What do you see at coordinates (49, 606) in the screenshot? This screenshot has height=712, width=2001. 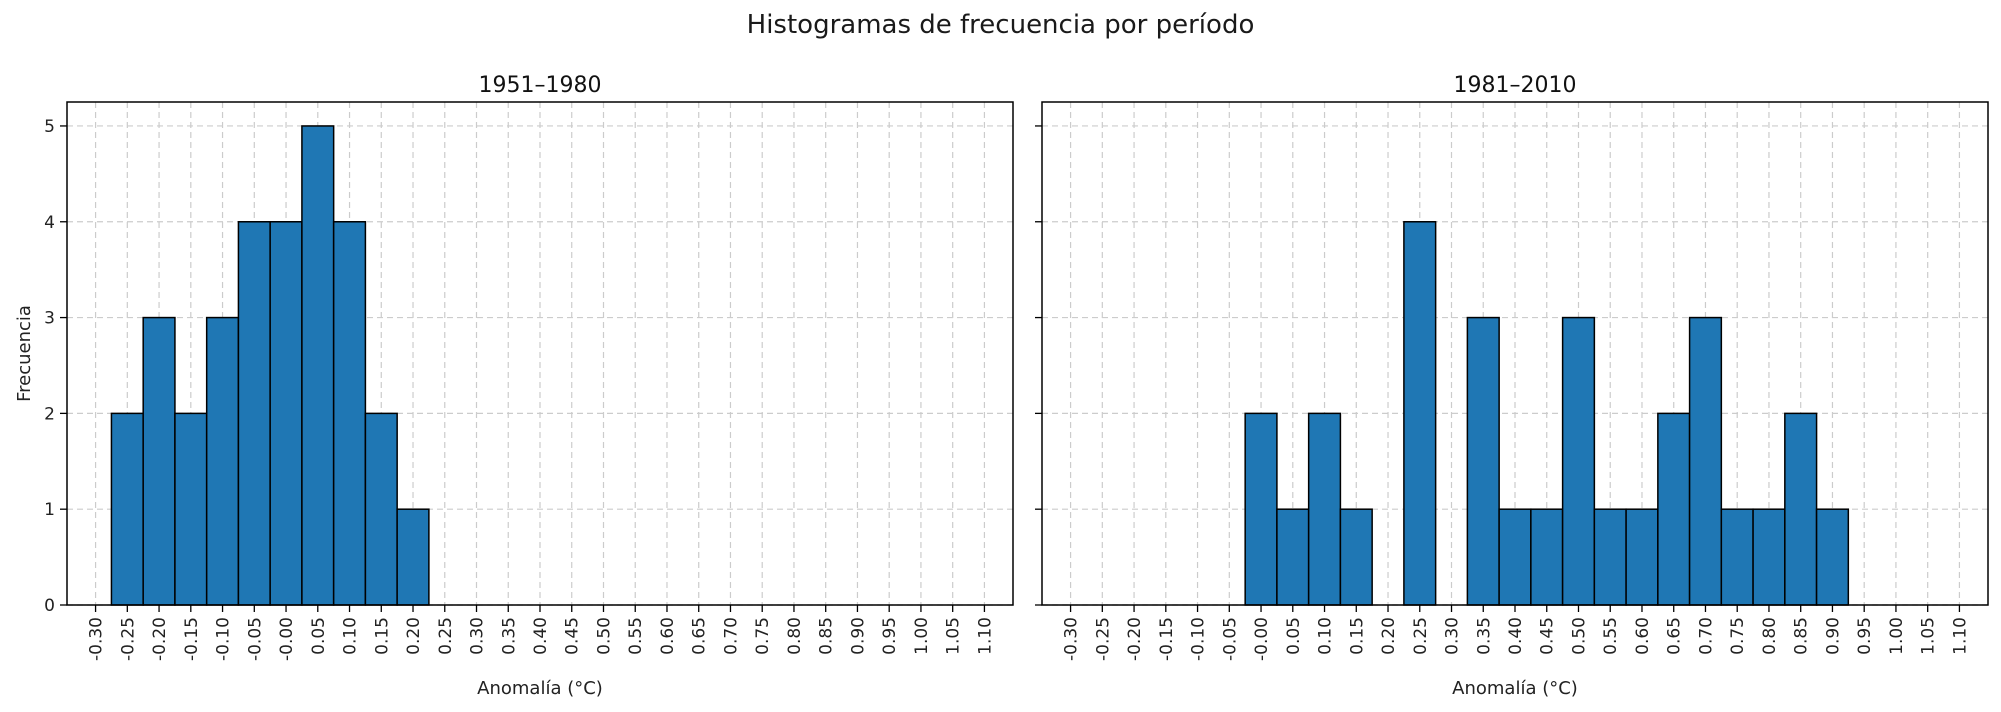 I see `y-tick-label: 0` at bounding box center [49, 606].